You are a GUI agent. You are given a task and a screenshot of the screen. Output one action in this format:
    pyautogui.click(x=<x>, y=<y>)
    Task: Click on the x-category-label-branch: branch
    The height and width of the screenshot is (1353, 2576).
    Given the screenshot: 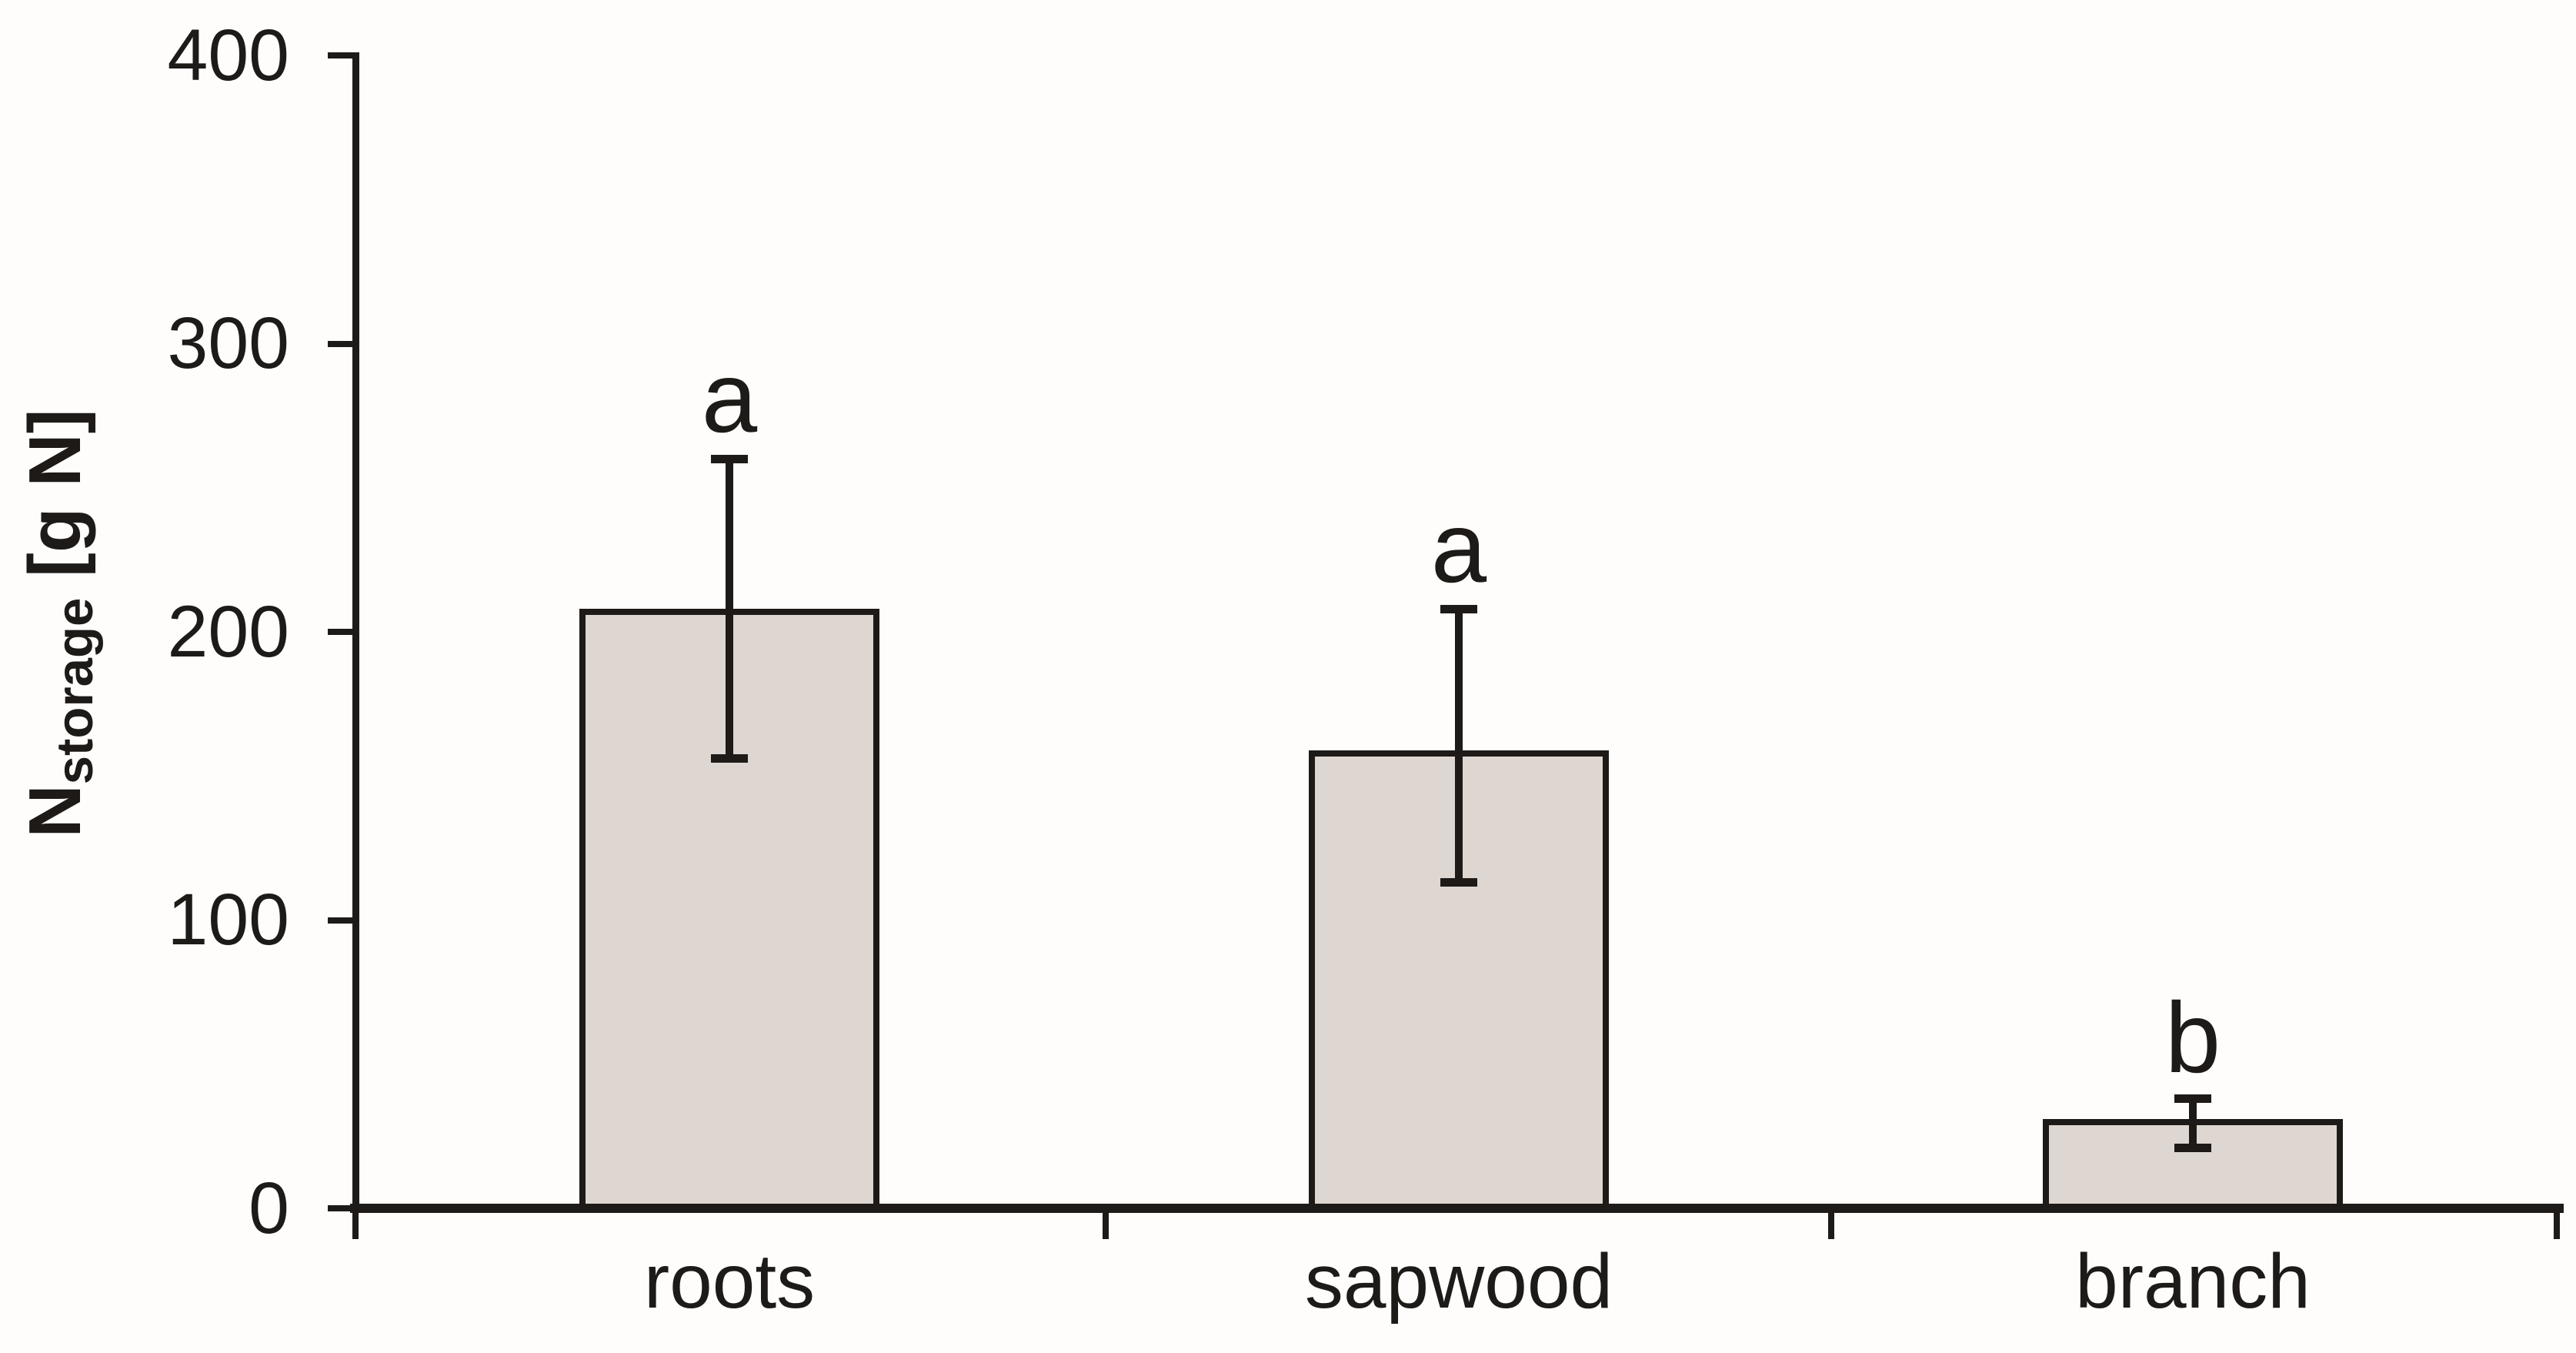 What is the action you would take?
    pyautogui.click(x=2193, y=1281)
    